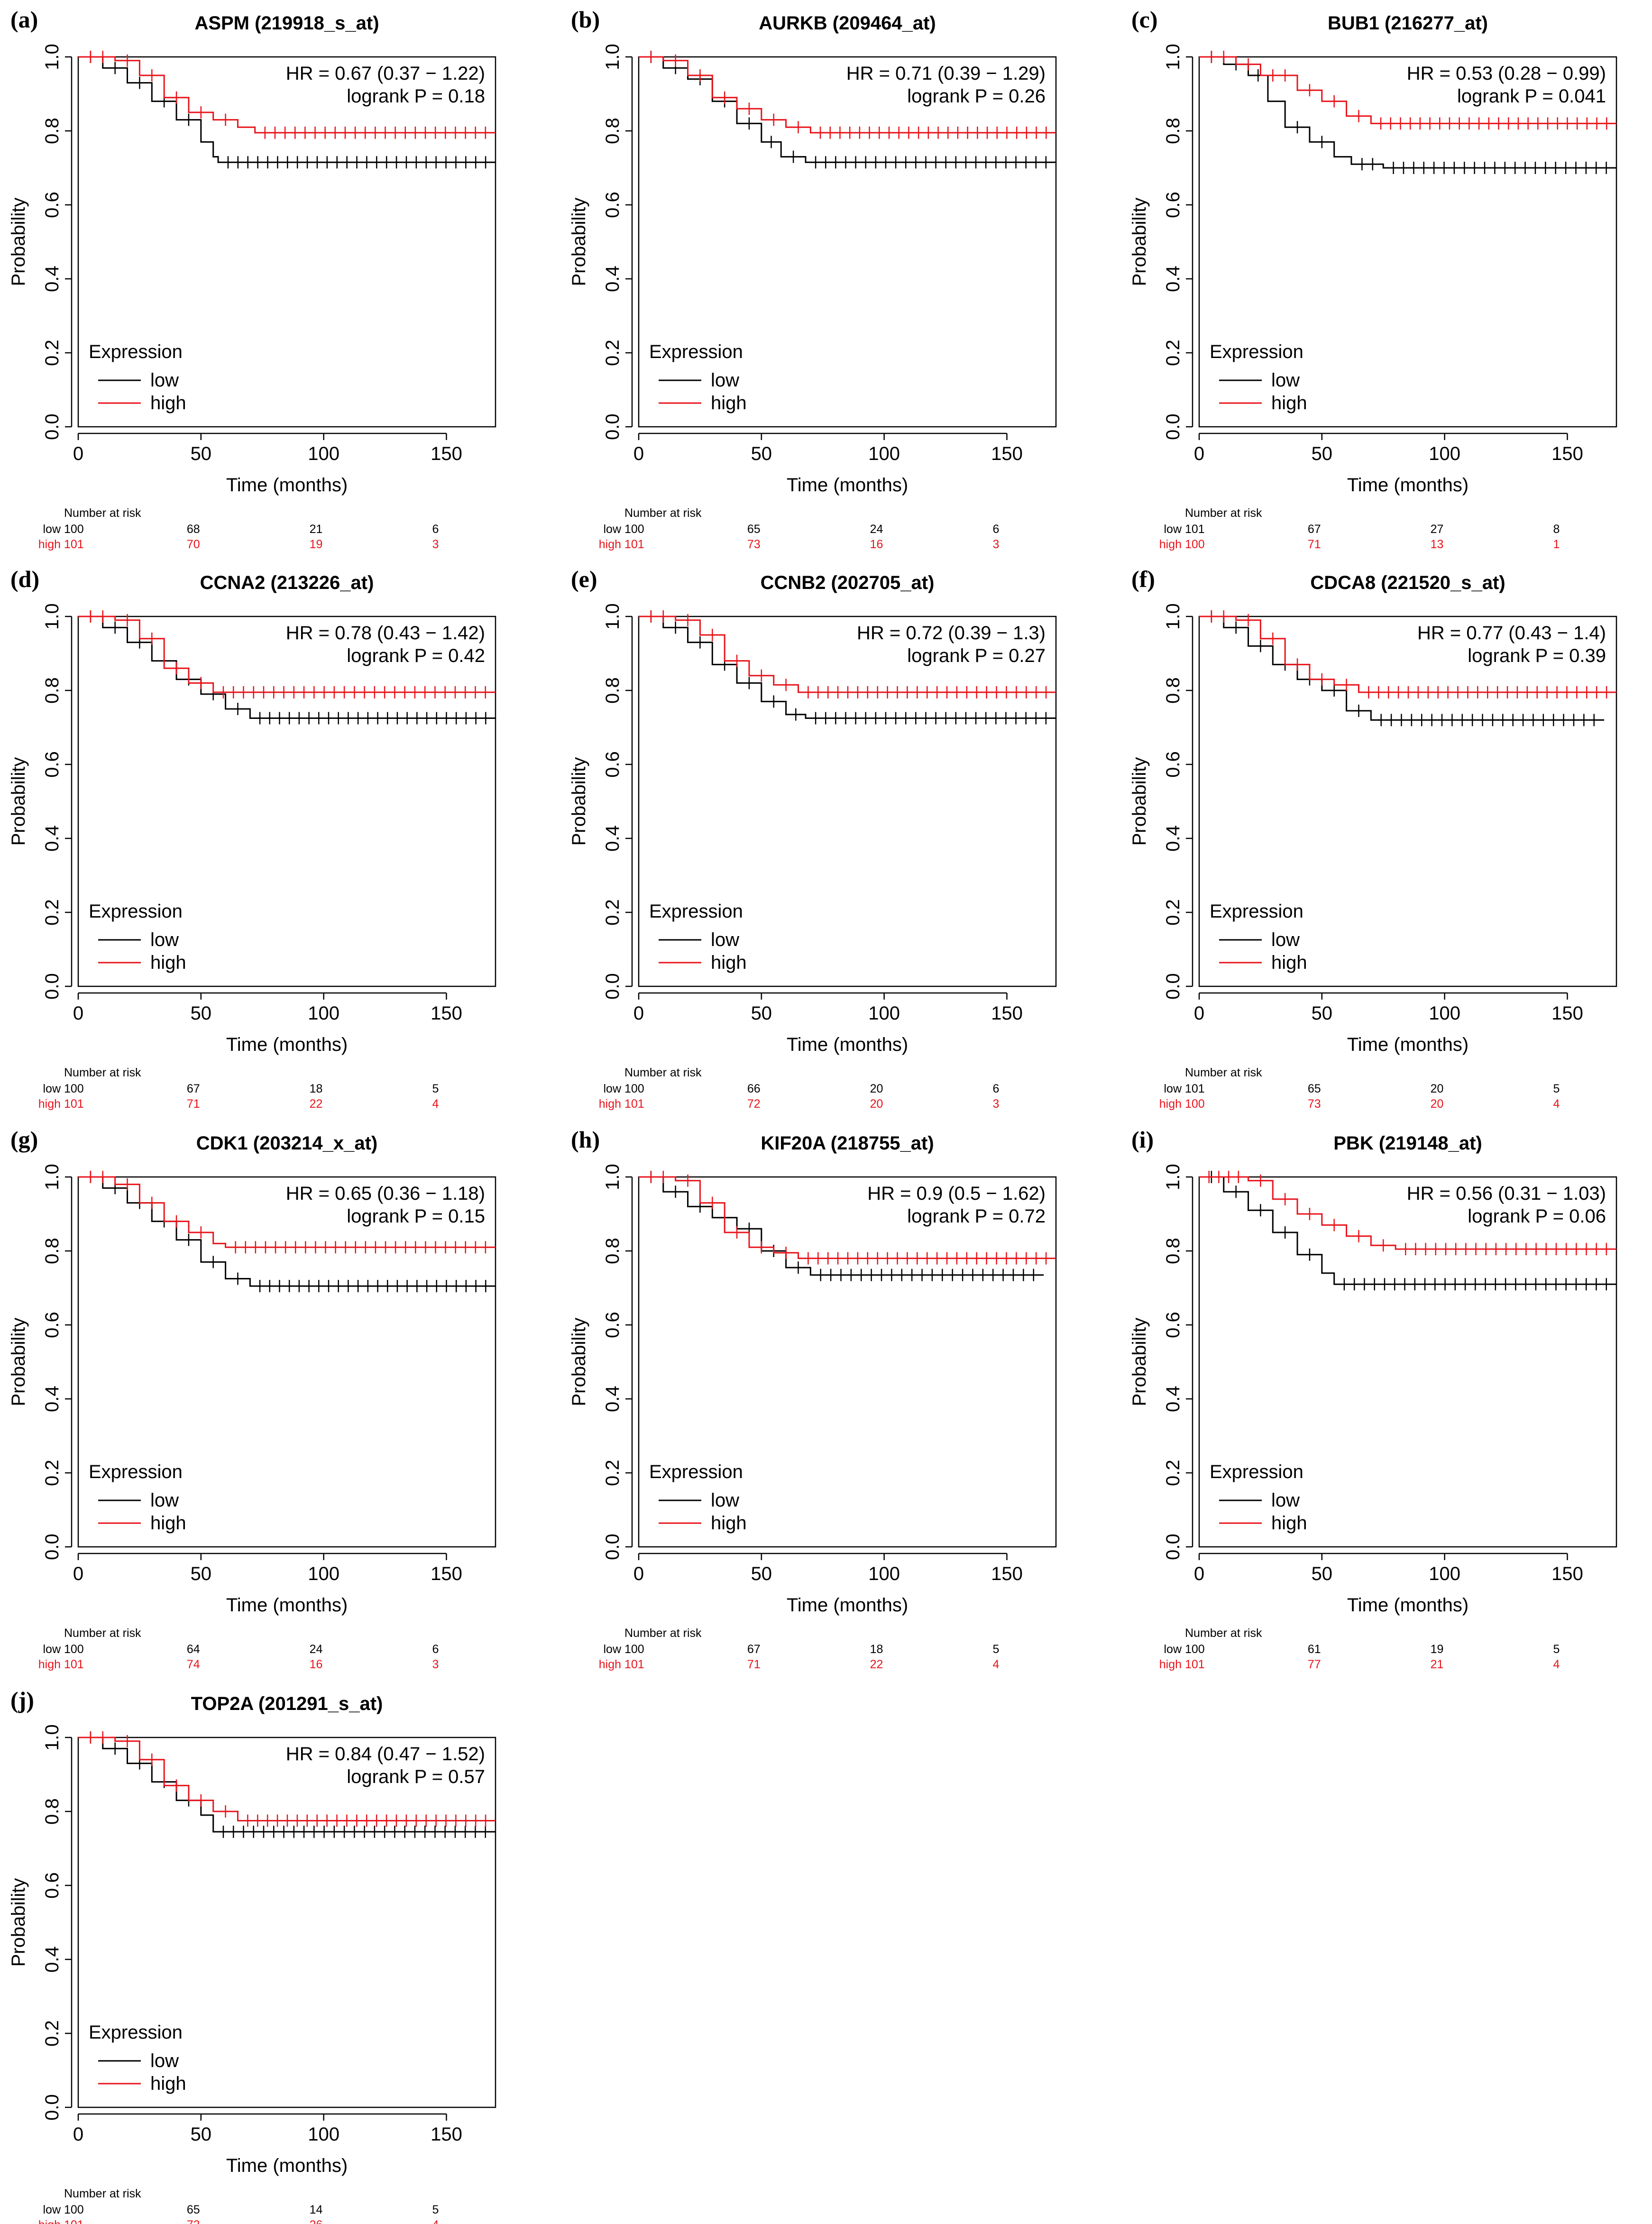  What do you see at coordinates (1143, 579) in the screenshot?
I see `panel-label: (f)` at bounding box center [1143, 579].